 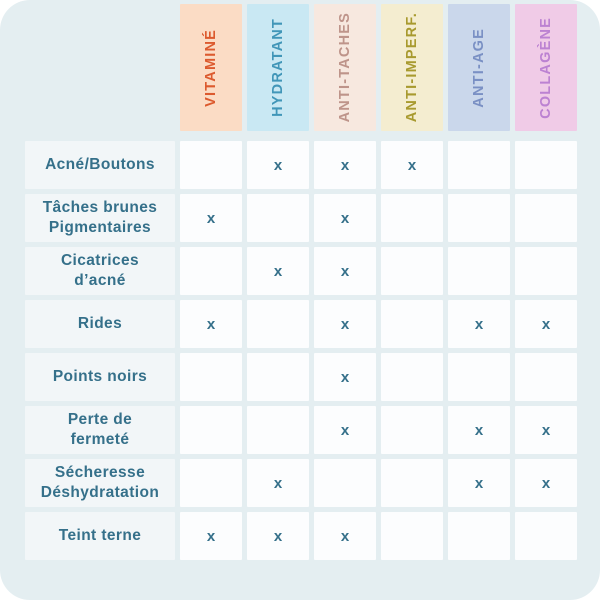 What do you see at coordinates (100, 324) in the screenshot?
I see `row-label: Rides` at bounding box center [100, 324].